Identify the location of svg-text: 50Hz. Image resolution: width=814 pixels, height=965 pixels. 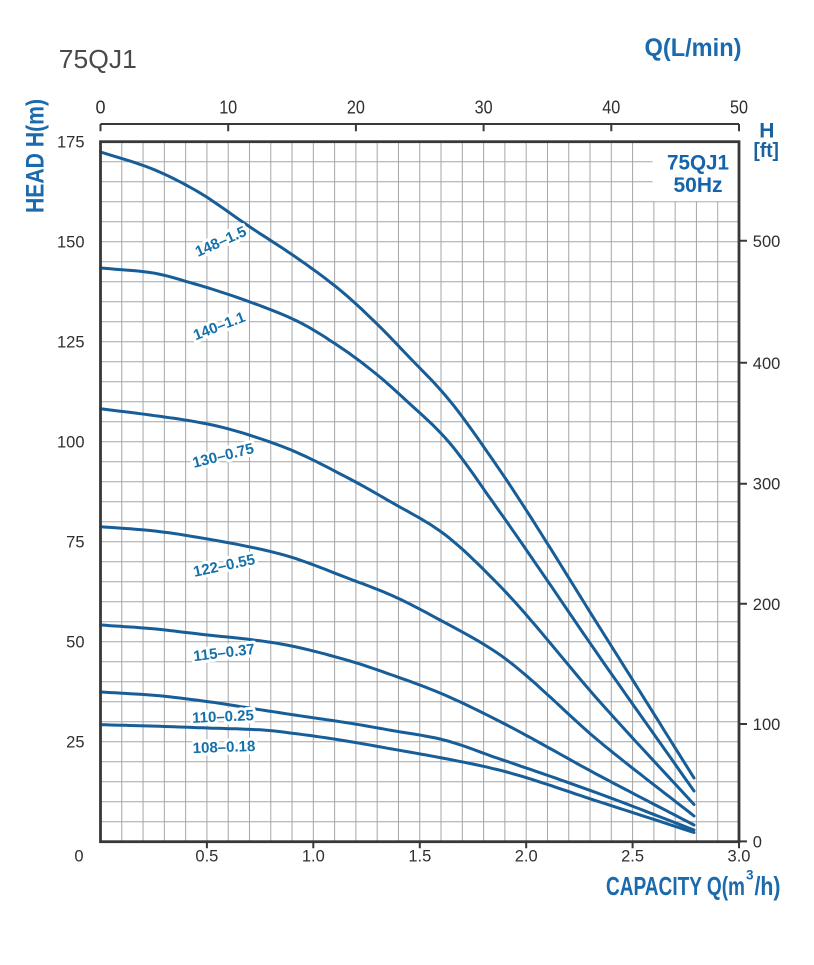
(698, 185).